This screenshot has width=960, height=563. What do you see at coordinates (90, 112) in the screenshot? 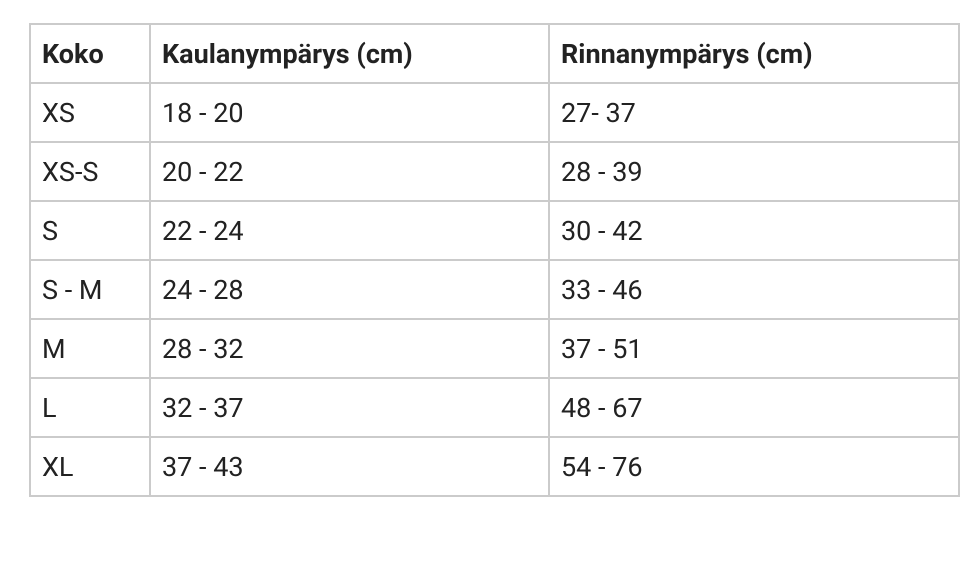
I see `table-cell: XS` at bounding box center [90, 112].